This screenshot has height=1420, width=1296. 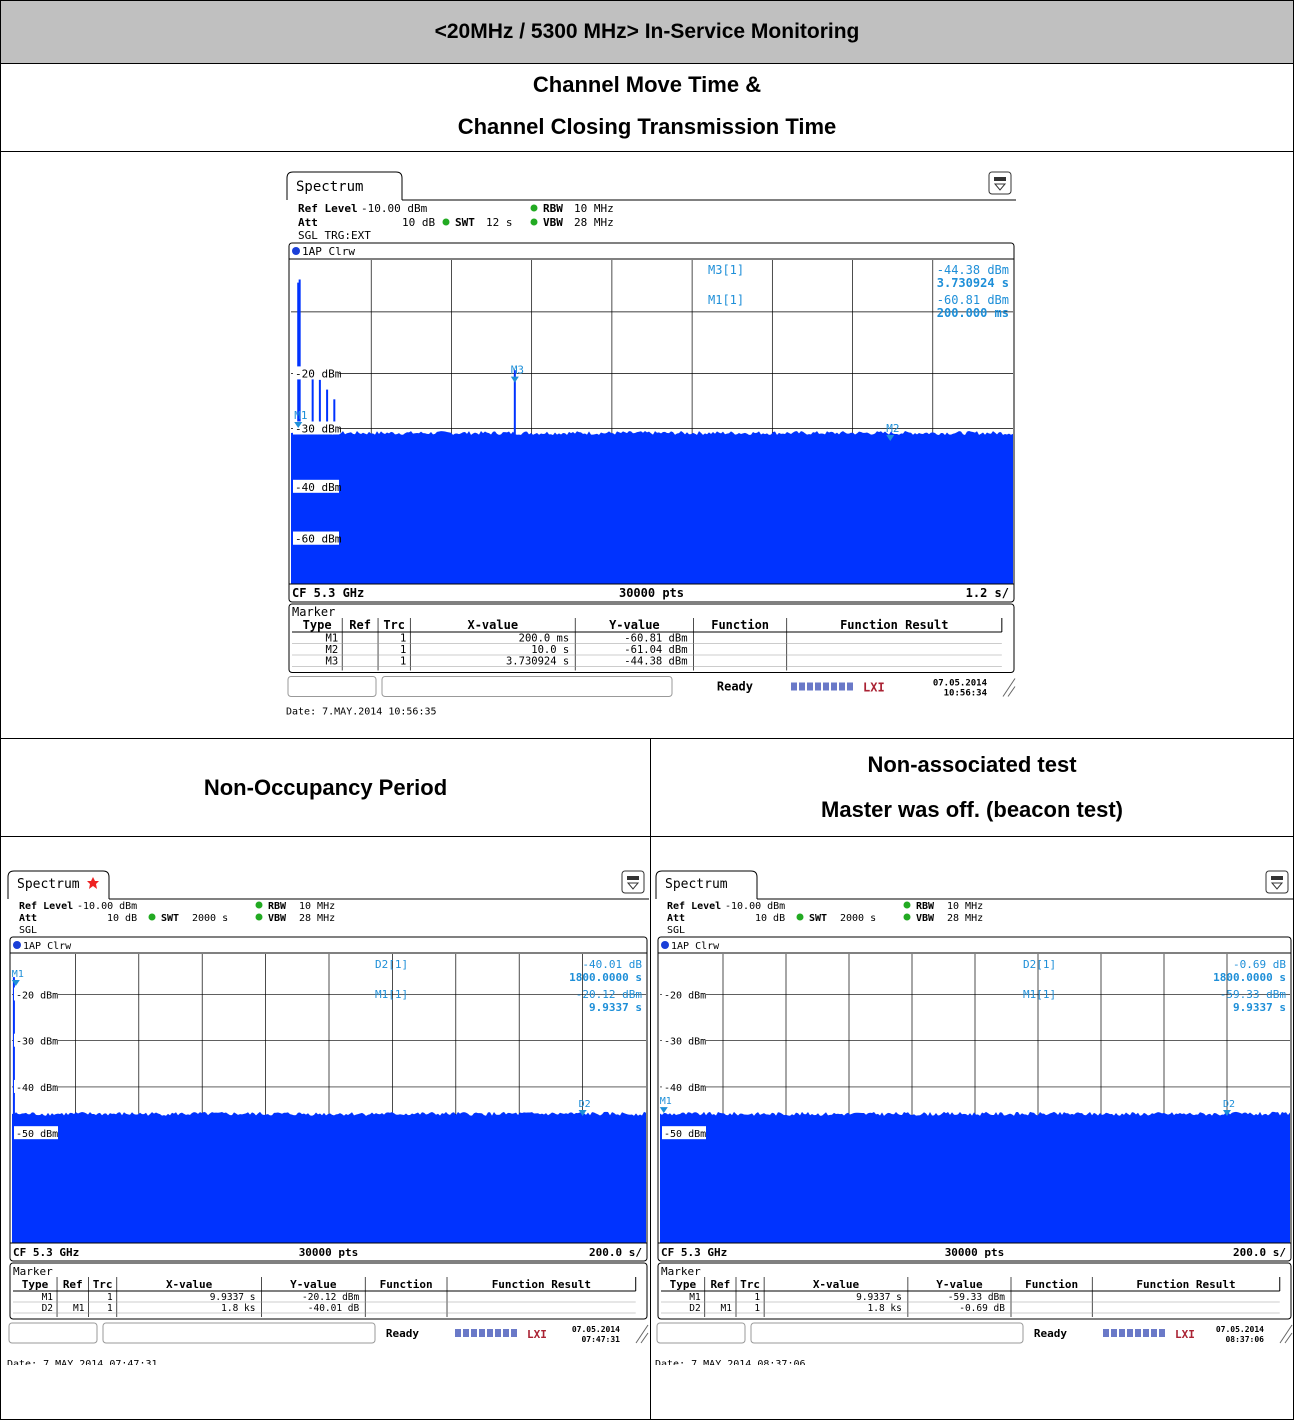 What do you see at coordinates (332, 650) in the screenshot?
I see `marker-cell: M2` at bounding box center [332, 650].